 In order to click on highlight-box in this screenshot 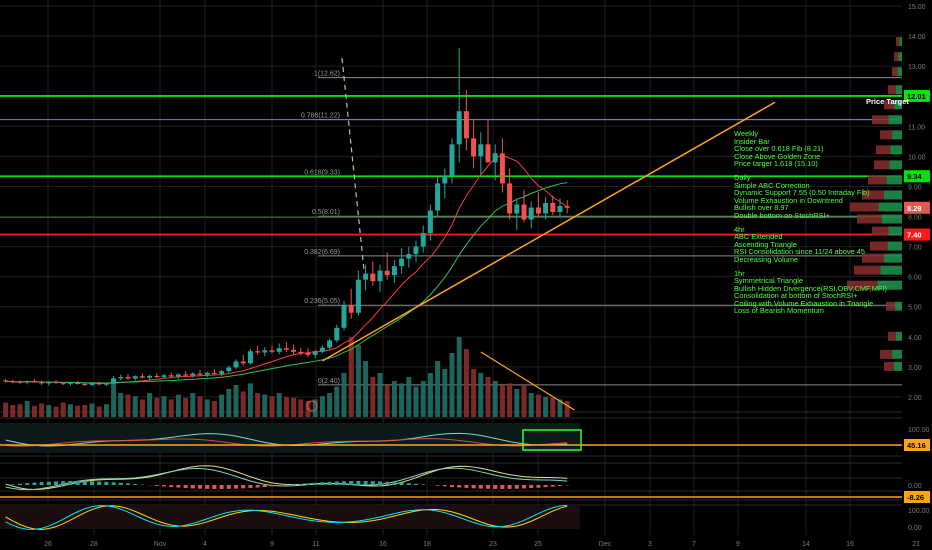, I will do `click(552, 440)`.